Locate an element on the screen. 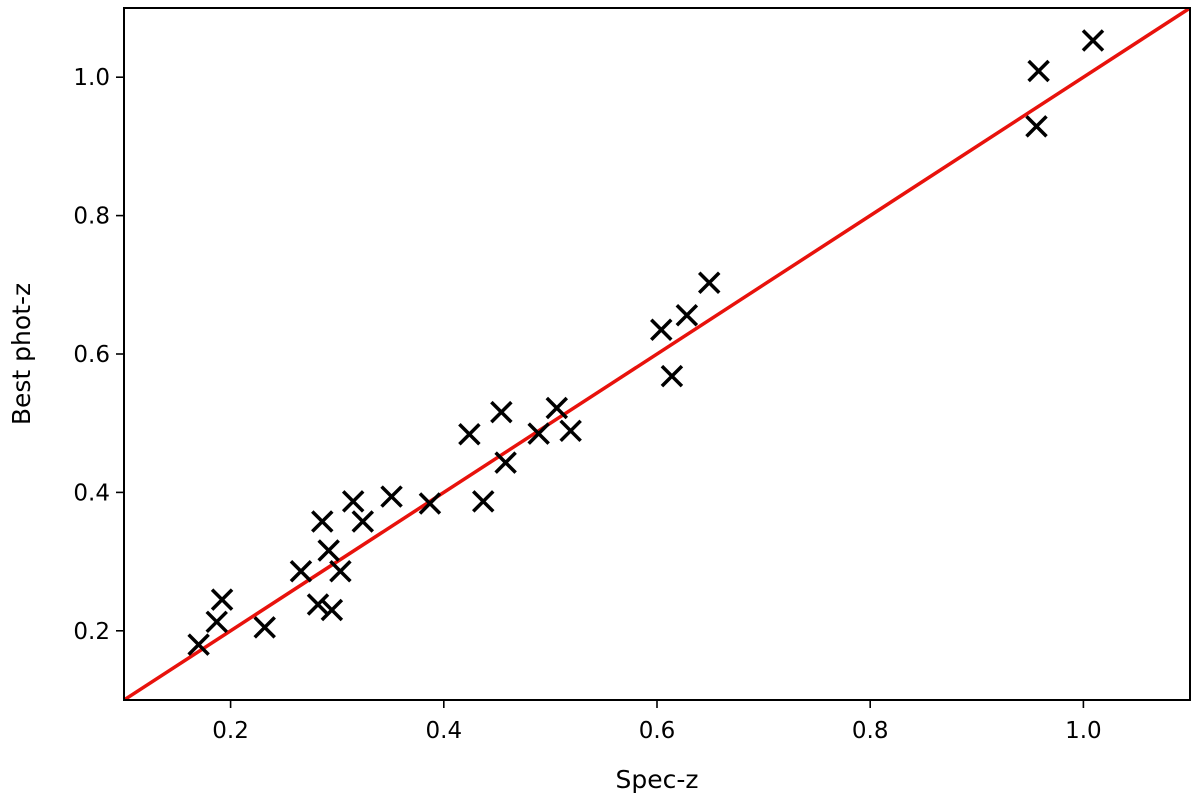 This screenshot has height=804, width=1200. x-tick-label: 0.8 is located at coordinates (870, 731).